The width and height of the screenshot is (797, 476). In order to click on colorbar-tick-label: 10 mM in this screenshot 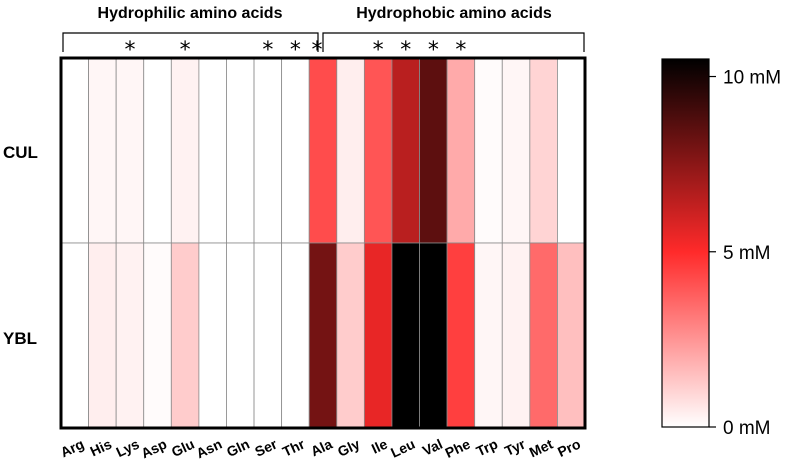, I will do `click(752, 78)`.